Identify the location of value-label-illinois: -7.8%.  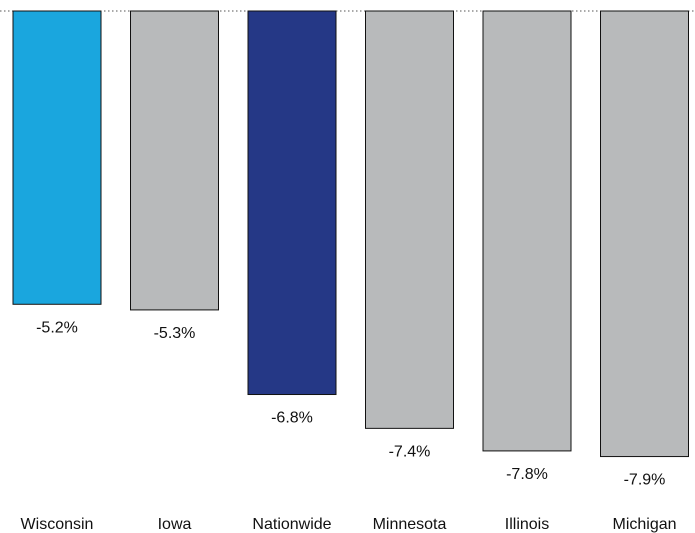
(527, 474).